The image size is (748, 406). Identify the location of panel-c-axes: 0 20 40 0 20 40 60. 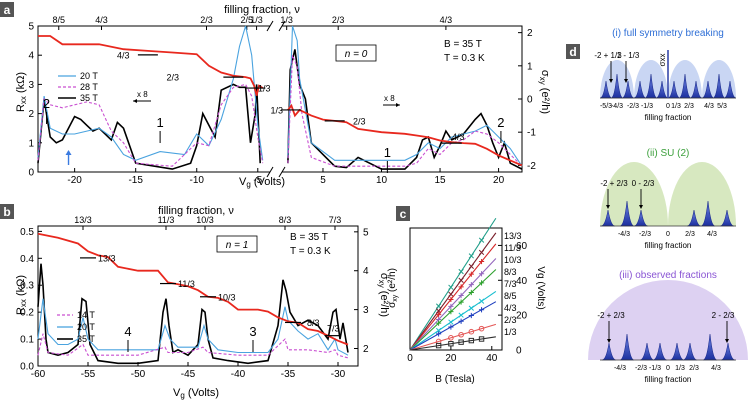
(467, 295).